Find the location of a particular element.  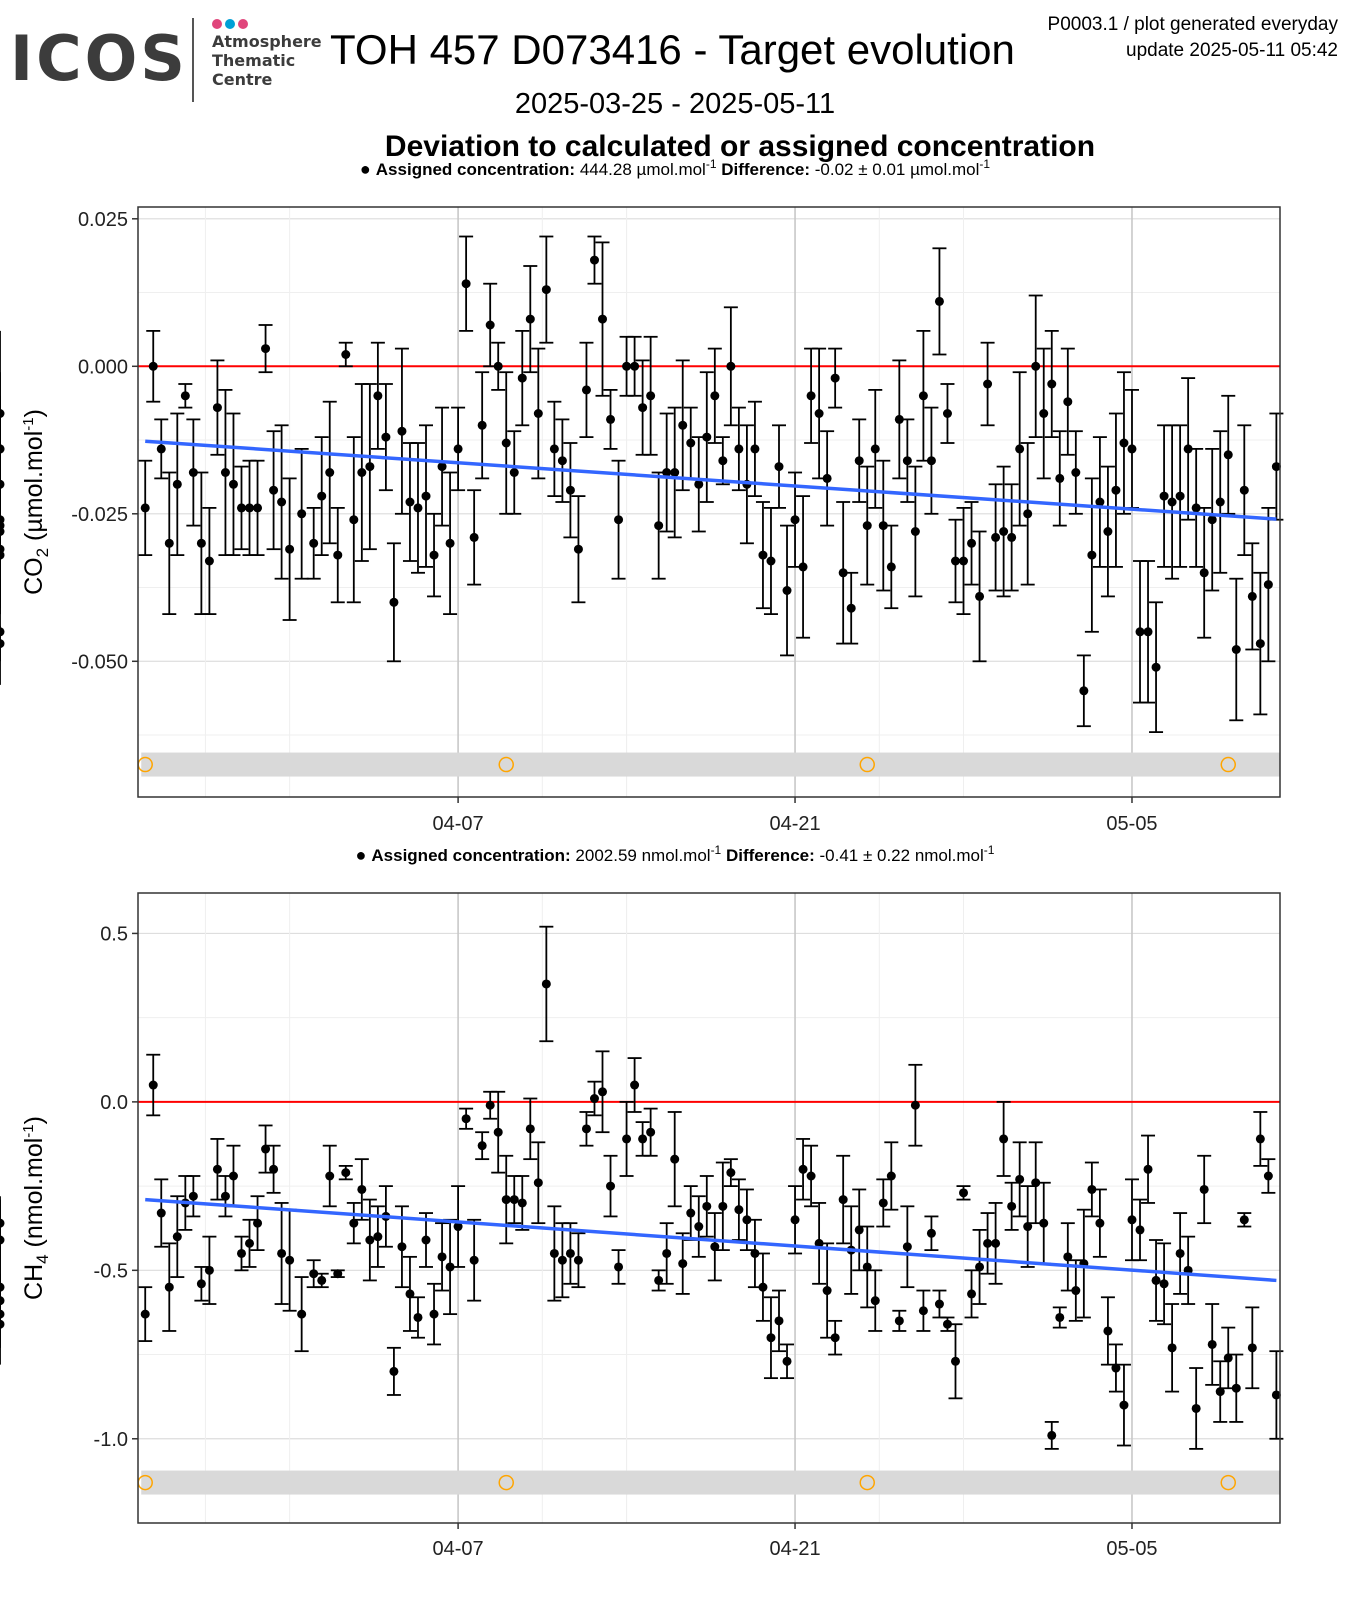

logo-subtitle: Atmosphere Thematic Centre is located at coordinates (267, 60).